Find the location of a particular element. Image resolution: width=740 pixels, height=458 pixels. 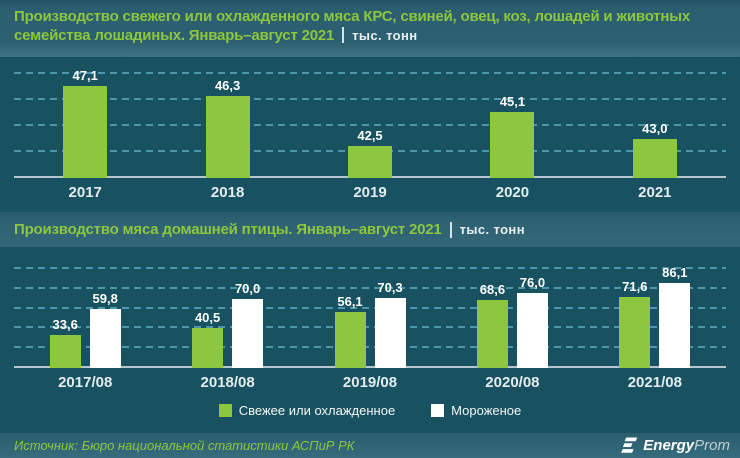

legend: Свежее или охлажденное Мороженое is located at coordinates (370, 410).